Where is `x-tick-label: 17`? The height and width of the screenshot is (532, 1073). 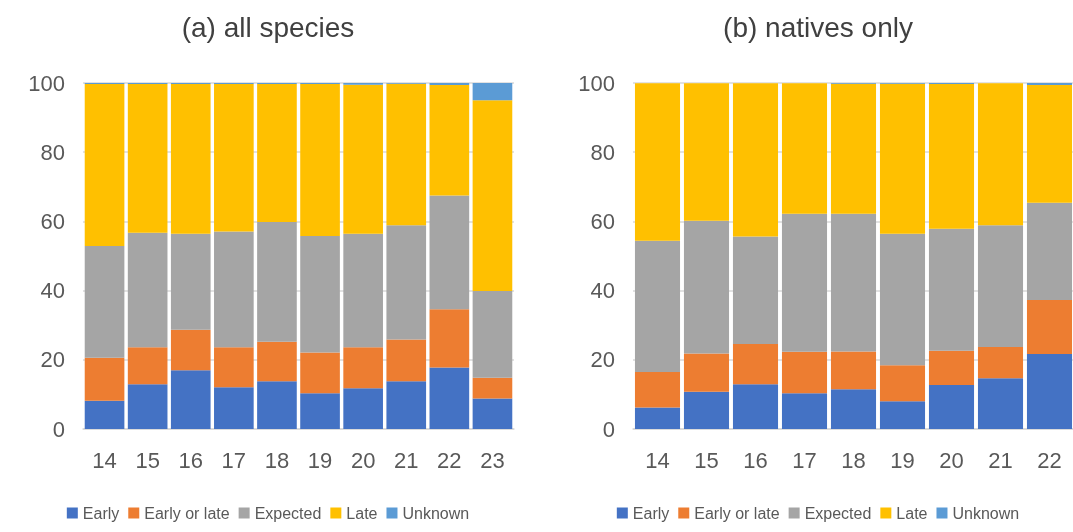 x-tick-label: 17 is located at coordinates (234, 460).